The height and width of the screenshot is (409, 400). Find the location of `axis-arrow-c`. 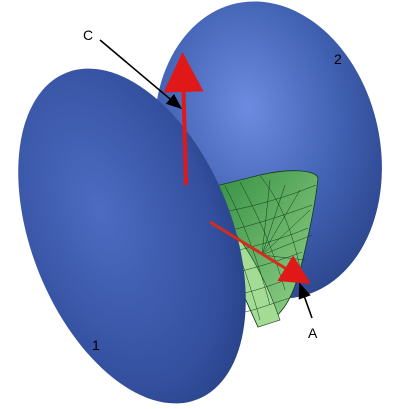

axis-arrow-c is located at coordinates (183, 119).